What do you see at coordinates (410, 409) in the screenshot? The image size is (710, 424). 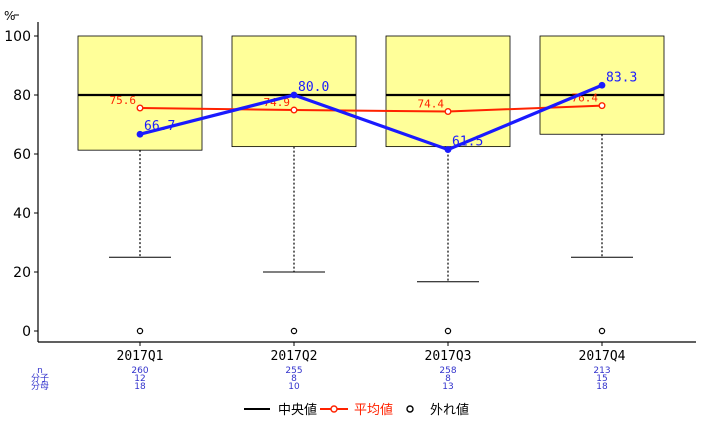 I see `legend-outlier-marker` at bounding box center [410, 409].